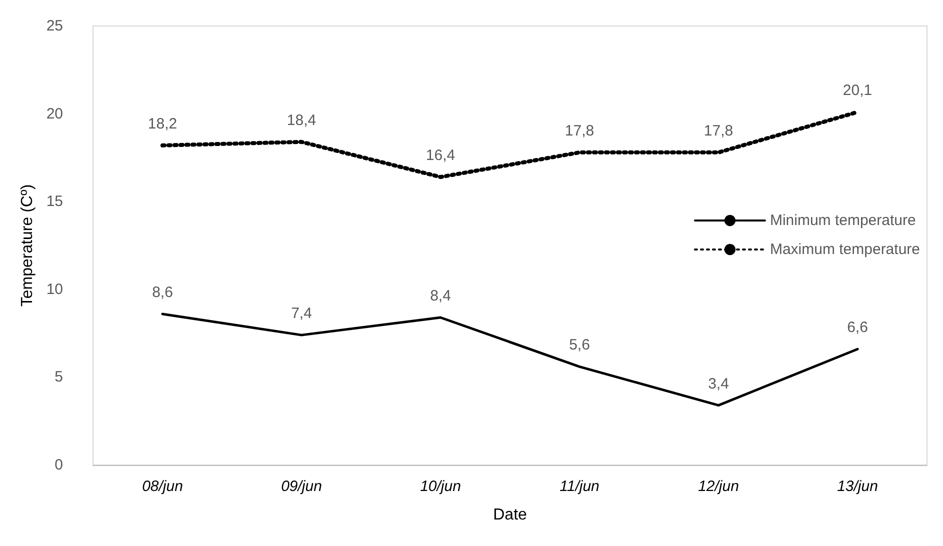 Image resolution: width=943 pixels, height=546 pixels. Describe the element at coordinates (162, 486) in the screenshot. I see `x-tick-label: 08/jun` at that location.